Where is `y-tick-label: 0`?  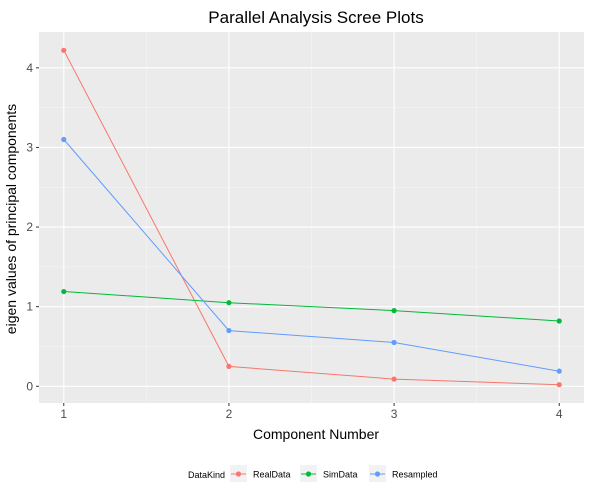 y-tick-label: 0 is located at coordinates (29, 386).